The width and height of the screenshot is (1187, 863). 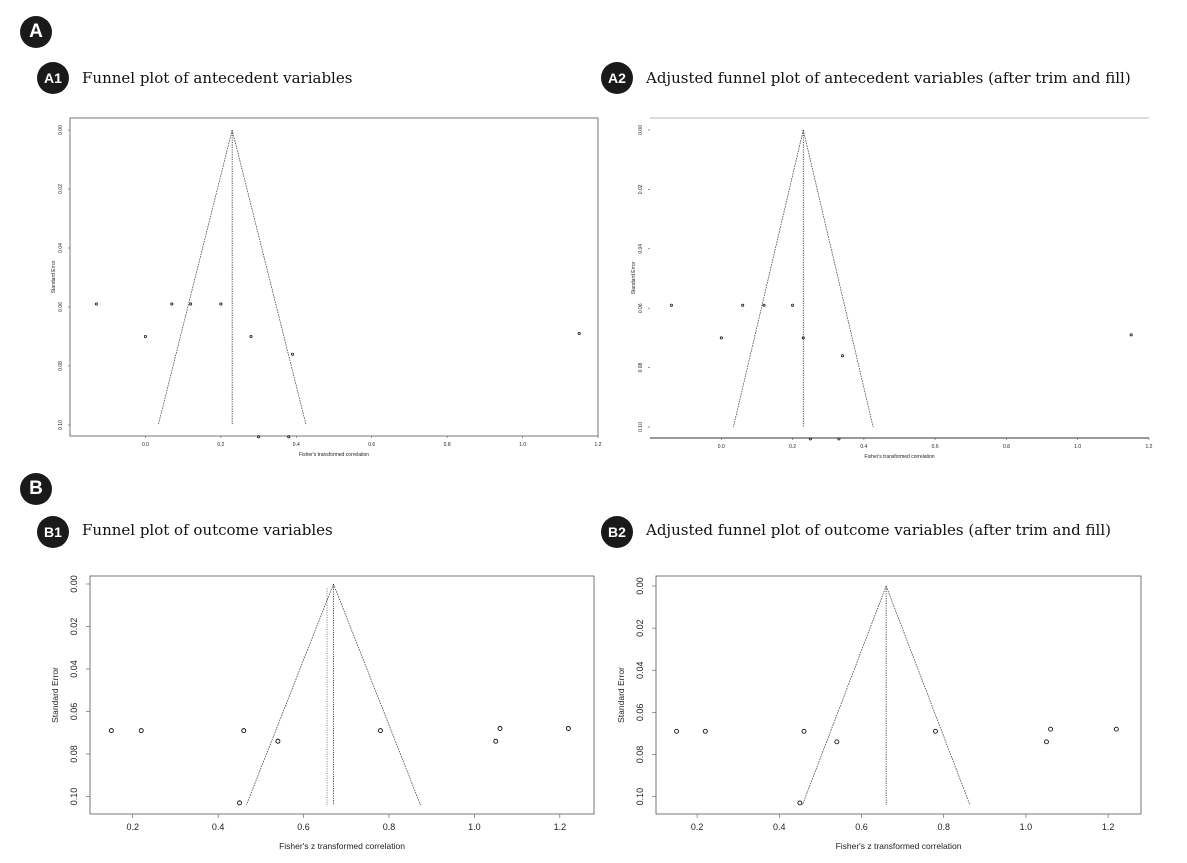 What do you see at coordinates (74, 669) in the screenshot?
I see `b1-y-tick-label: 0.04` at bounding box center [74, 669].